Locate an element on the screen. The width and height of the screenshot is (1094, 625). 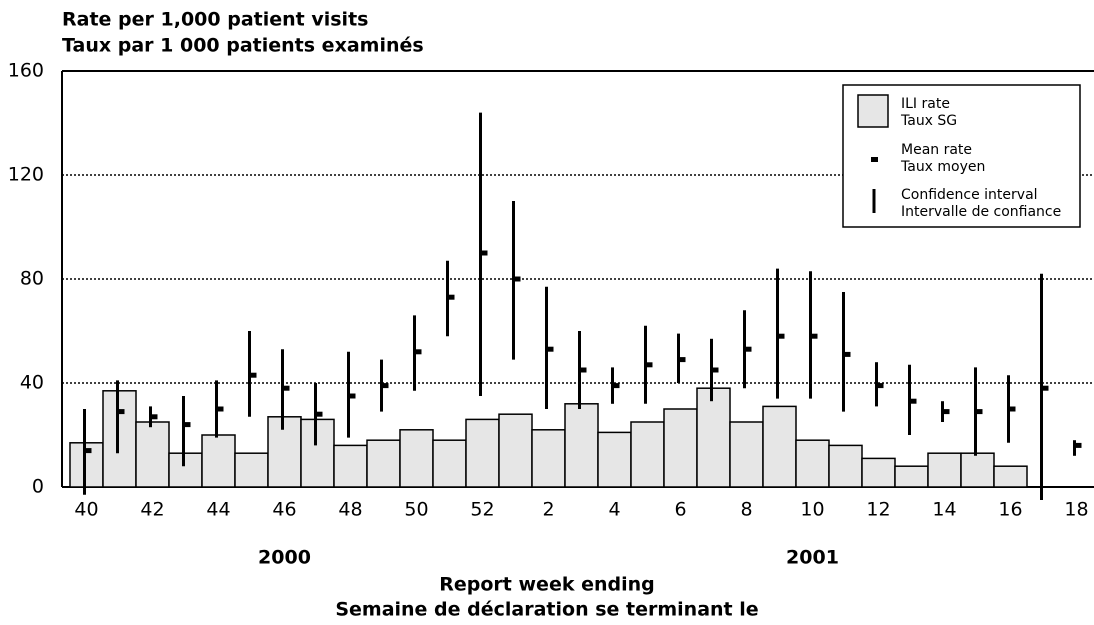
x-tick-label: 4 is located at coordinates (614, 510).